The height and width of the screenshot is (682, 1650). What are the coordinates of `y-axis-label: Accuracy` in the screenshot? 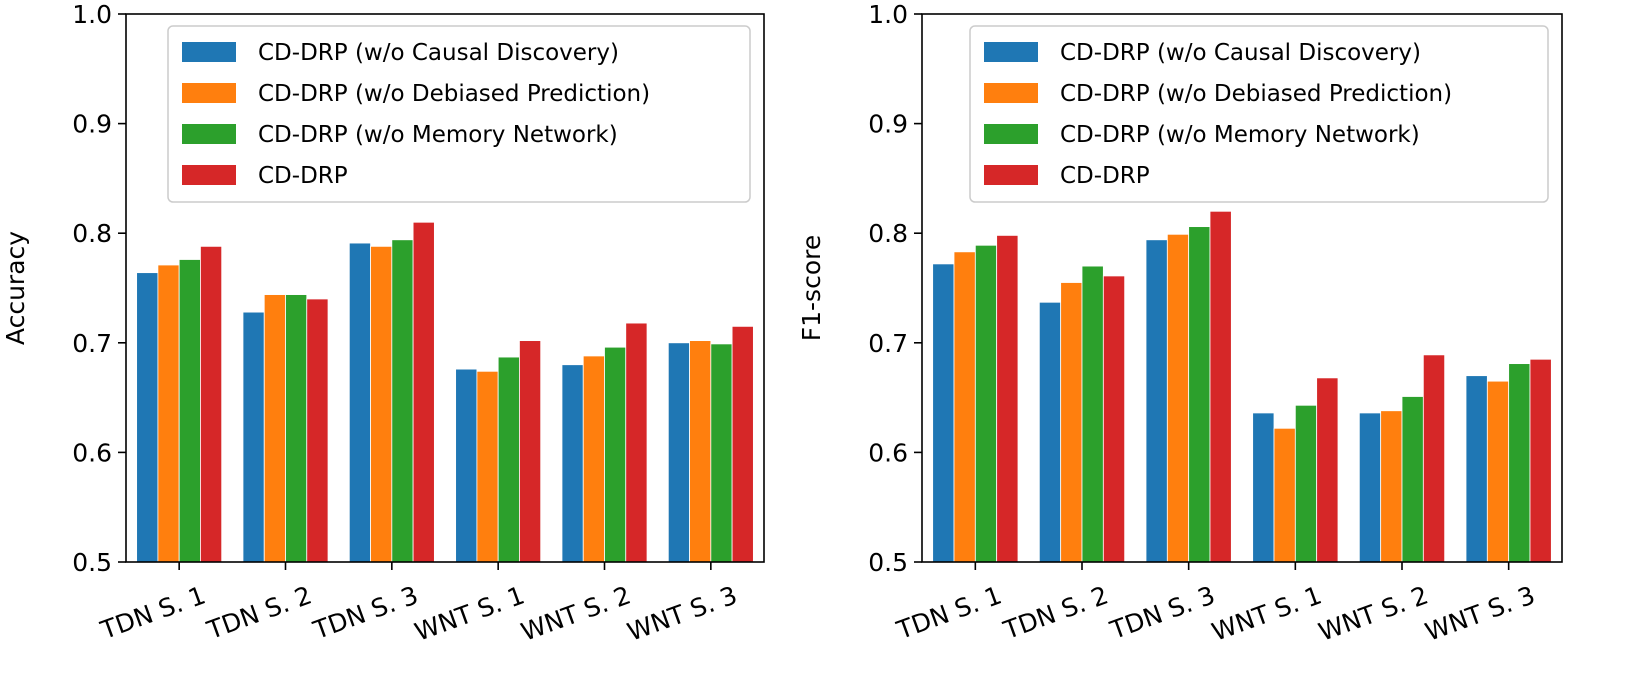 It's located at (15, 288).